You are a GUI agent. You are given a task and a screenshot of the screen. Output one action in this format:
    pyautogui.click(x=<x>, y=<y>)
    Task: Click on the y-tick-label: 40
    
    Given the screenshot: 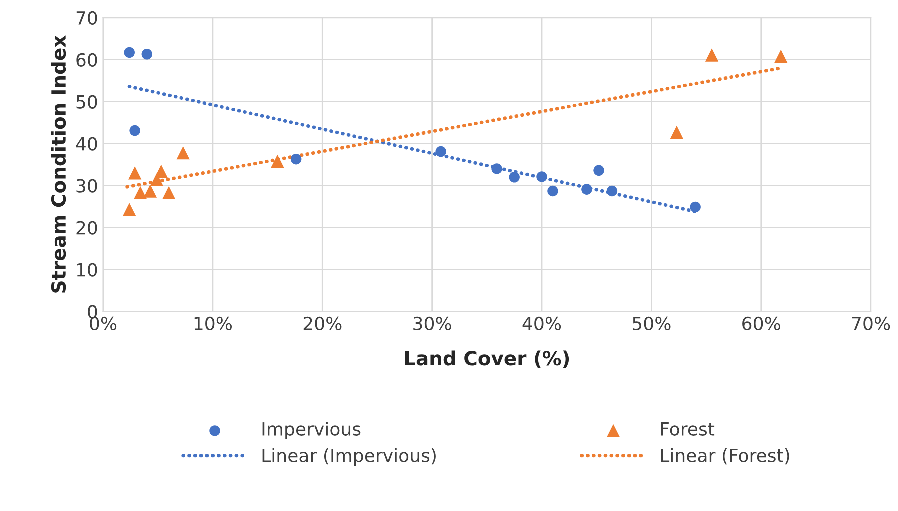 What is the action you would take?
    pyautogui.click(x=87, y=144)
    